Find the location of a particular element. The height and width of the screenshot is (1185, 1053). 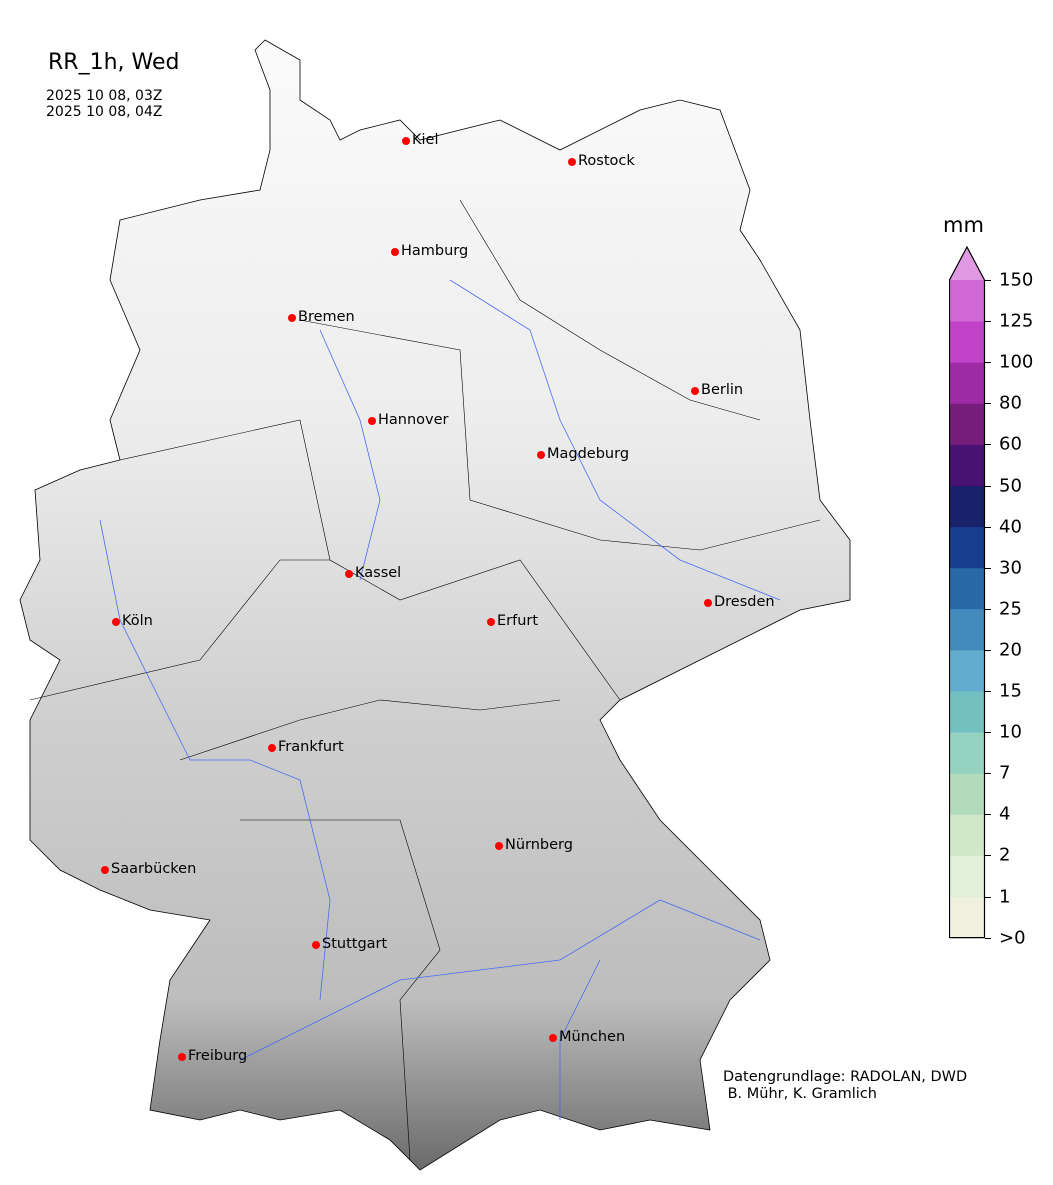

city-label: Saarbücken is located at coordinates (154, 869).